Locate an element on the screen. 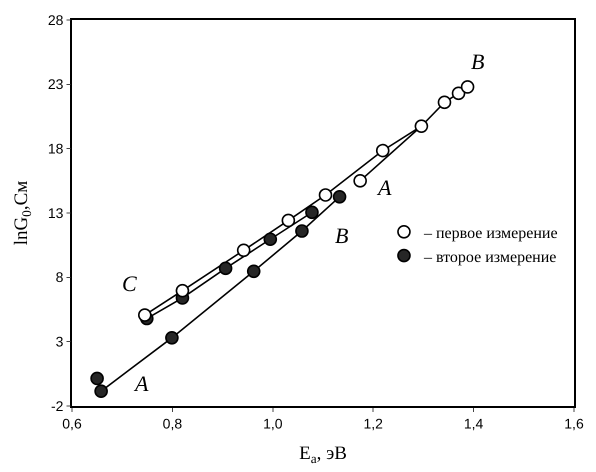 The image size is (596, 472). x-tick-label: 1,2 is located at coordinates (373, 424).